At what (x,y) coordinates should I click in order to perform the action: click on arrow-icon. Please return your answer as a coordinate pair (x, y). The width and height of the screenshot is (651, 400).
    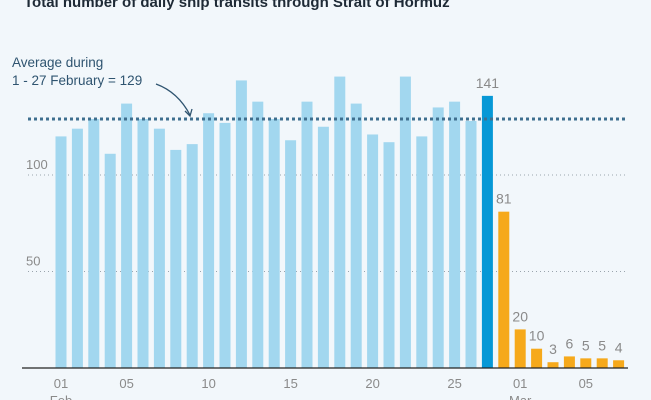
    Looking at the image, I should click on (173, 99).